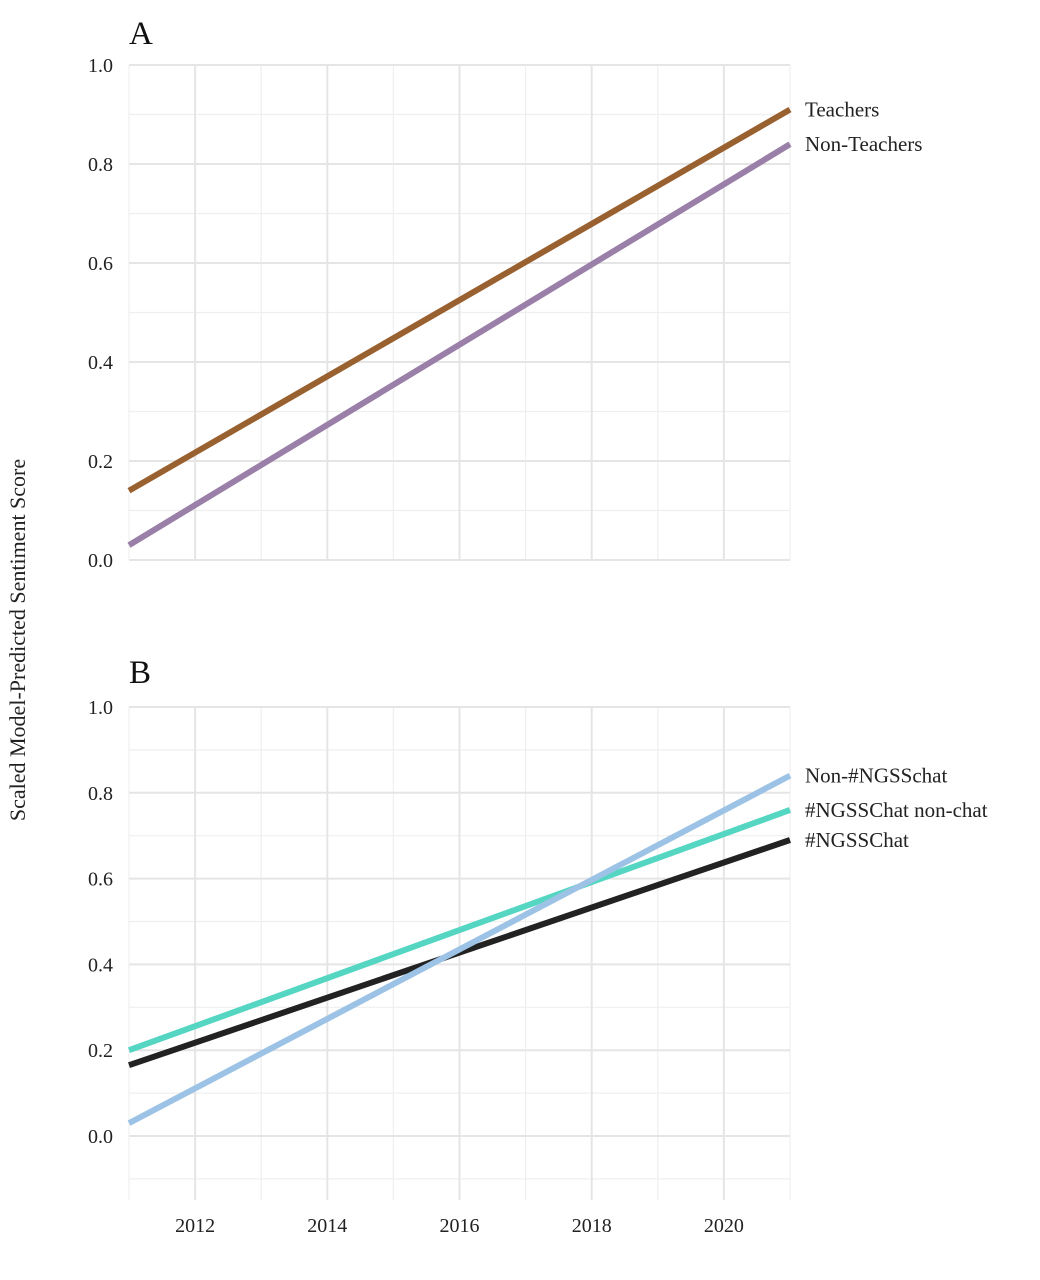 The image size is (1040, 1280). What do you see at coordinates (17, 640) in the screenshot?
I see `y-axis-label: Scaled Model-Predicted Sentiment Score` at bounding box center [17, 640].